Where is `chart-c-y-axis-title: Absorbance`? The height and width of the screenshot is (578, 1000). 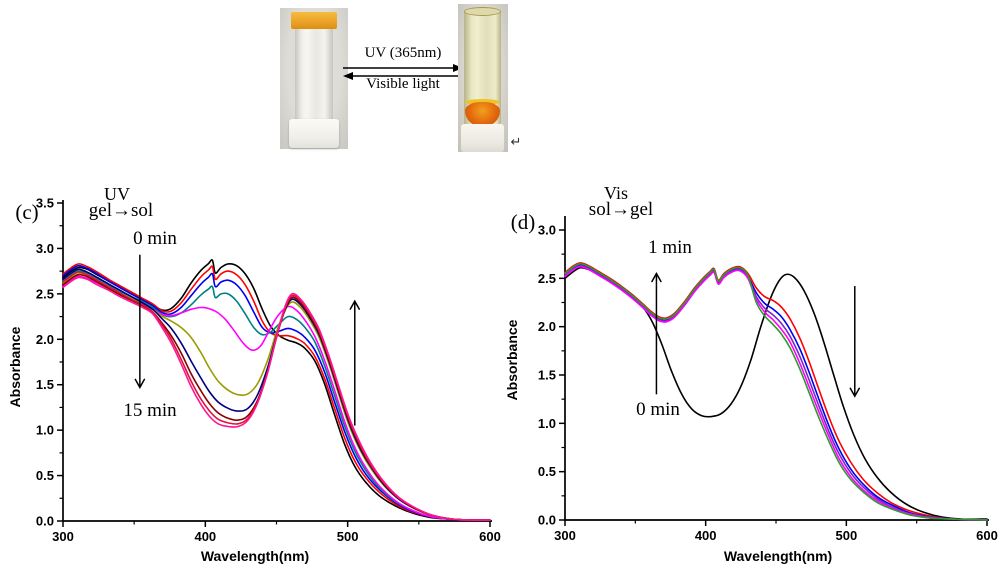
chart-c-y-axis-title: Absorbance is located at coordinates (15, 367).